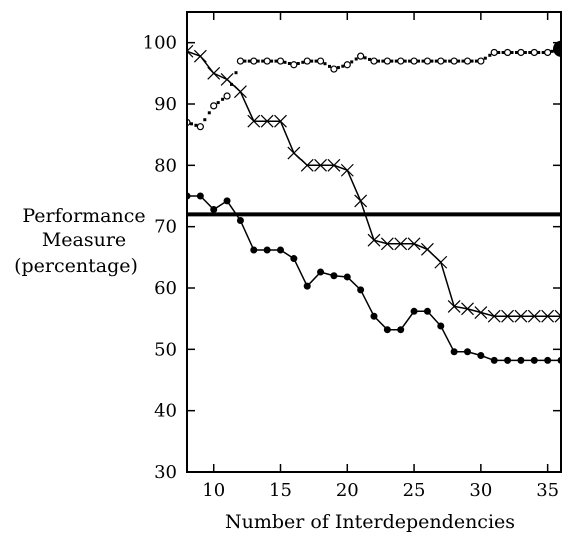 This screenshot has width=563, height=540. I want to click on x-tick-label: 10, so click(213, 490).